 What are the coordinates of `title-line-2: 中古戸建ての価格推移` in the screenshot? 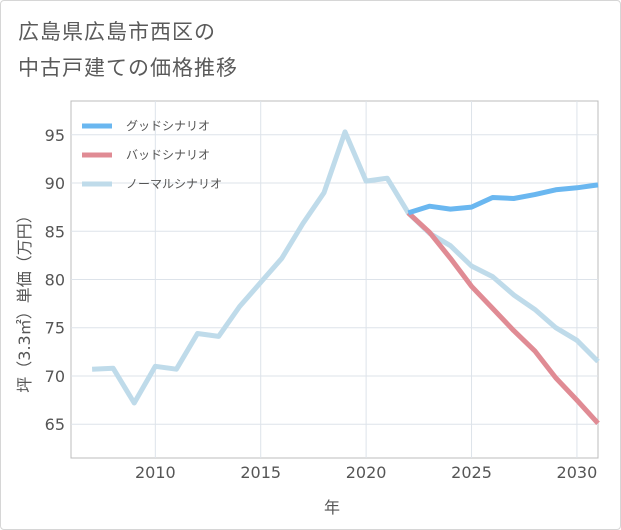 It's located at (128, 68).